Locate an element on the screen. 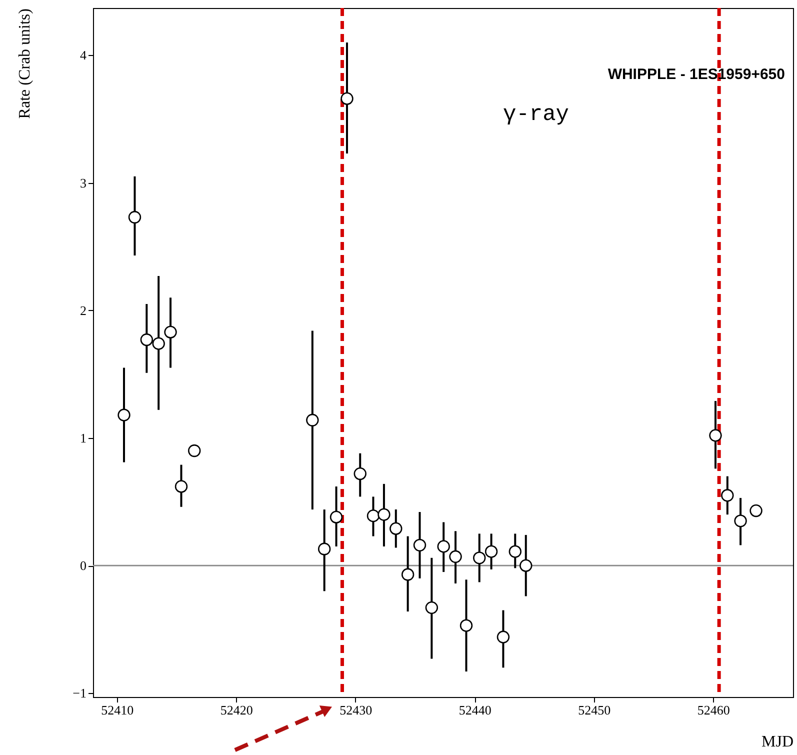  x-tick-label: 52450 is located at coordinates (594, 710).